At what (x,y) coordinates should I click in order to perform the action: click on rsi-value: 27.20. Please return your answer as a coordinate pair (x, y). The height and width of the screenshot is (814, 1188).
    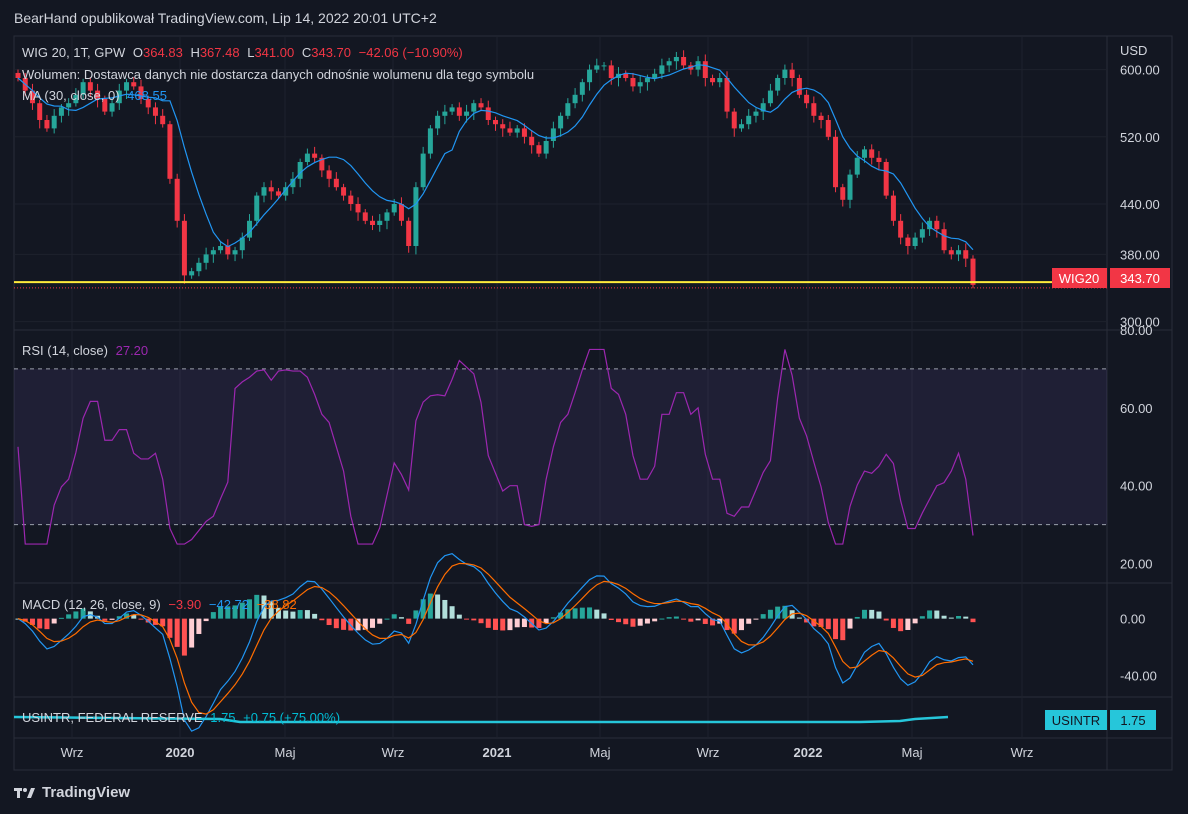
    Looking at the image, I should click on (132, 350).